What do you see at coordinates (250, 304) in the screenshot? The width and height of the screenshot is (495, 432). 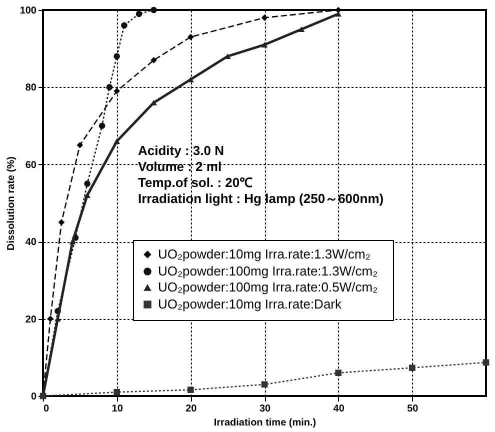 I see `legend-label: UO₂powder:10mg Irra.rate:Dark` at bounding box center [250, 304].